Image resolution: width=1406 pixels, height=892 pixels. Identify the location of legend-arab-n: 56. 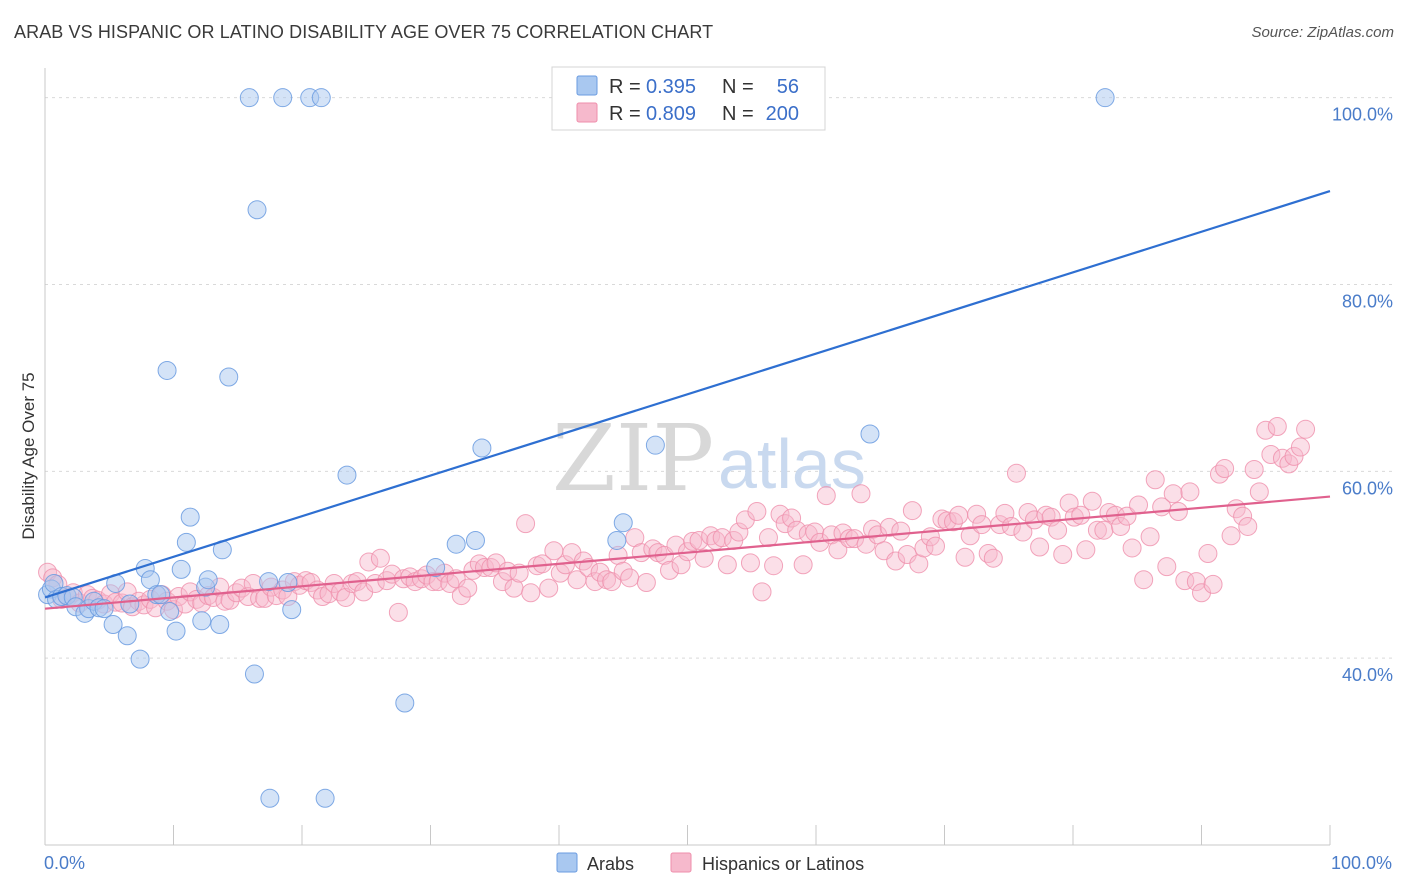
(788, 87).